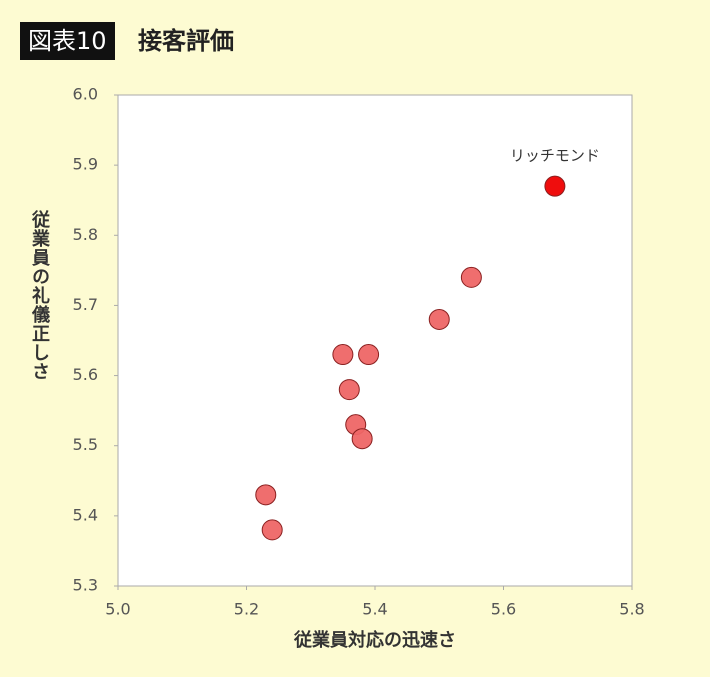  Describe the element at coordinates (85, 444) in the screenshot. I see `y-tick-label: 5.5` at that location.